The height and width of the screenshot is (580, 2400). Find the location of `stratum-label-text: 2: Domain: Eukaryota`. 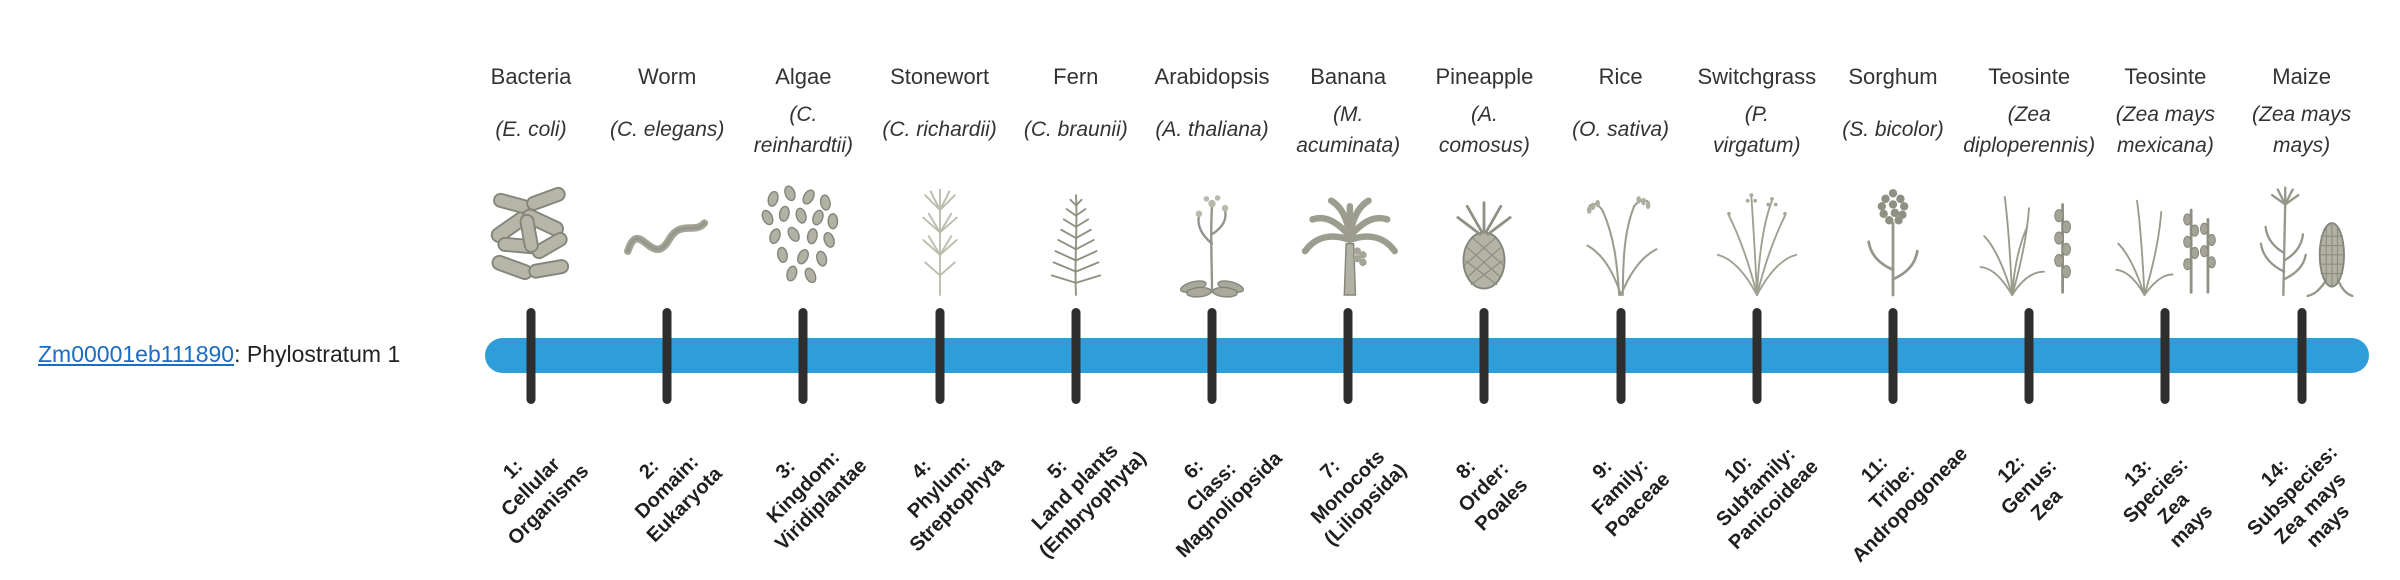

stratum-label-text: 2: Domain: Eukaryota is located at coordinates (678, 499).